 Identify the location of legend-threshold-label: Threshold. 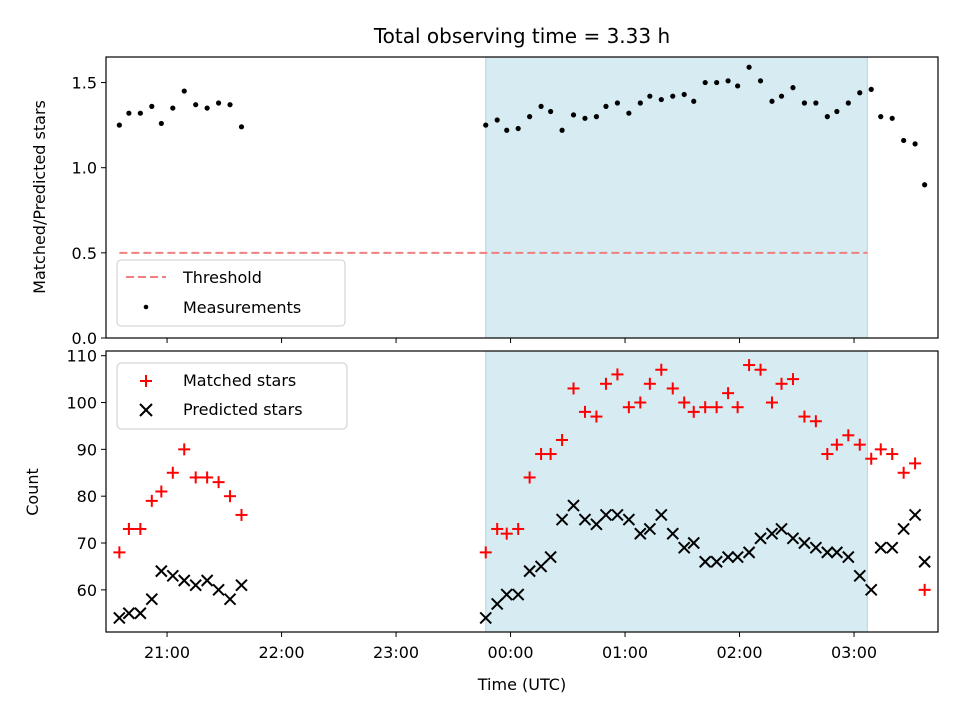
(222, 277).